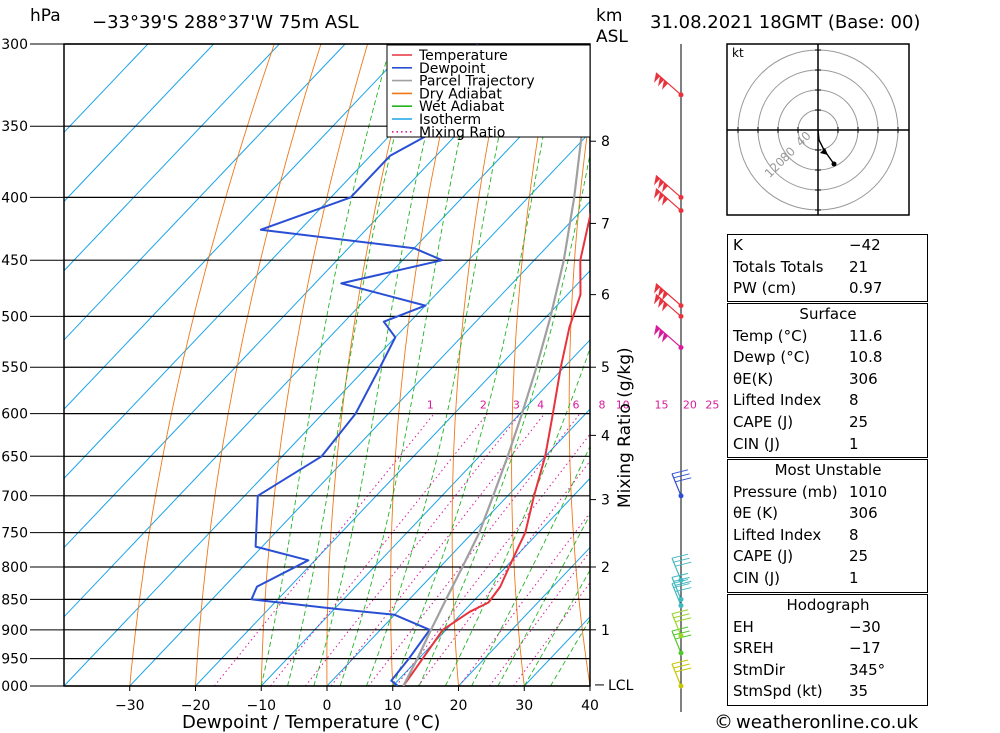 This screenshot has height=733, width=1000. Describe the element at coordinates (826, 147) in the screenshot. I see `hodograph-trace` at that location.